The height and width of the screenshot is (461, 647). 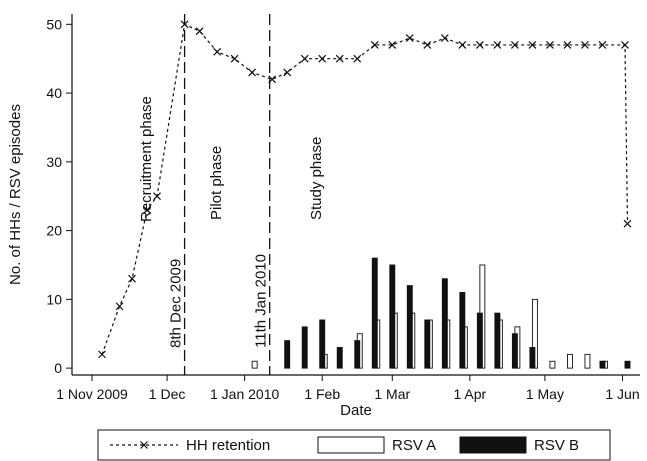 I want to click on x-tick-label: 1 Nov 2009, so click(x=92, y=394).